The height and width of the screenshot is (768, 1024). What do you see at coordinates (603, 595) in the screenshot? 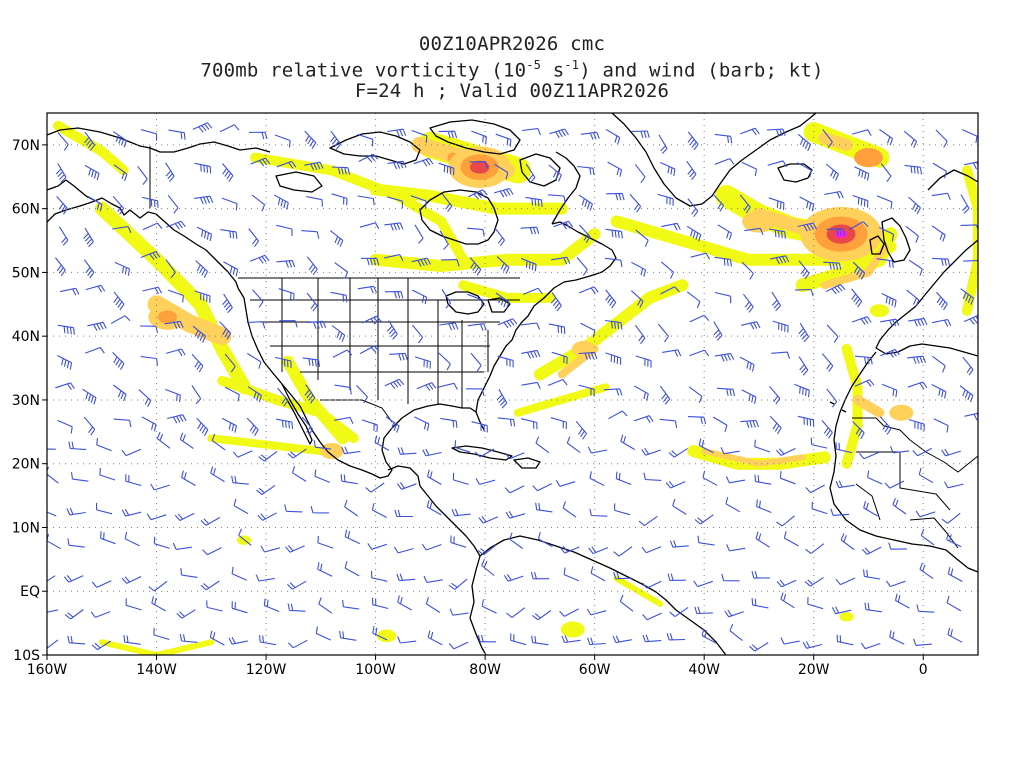
I see `coast-south-america` at bounding box center [603, 595].